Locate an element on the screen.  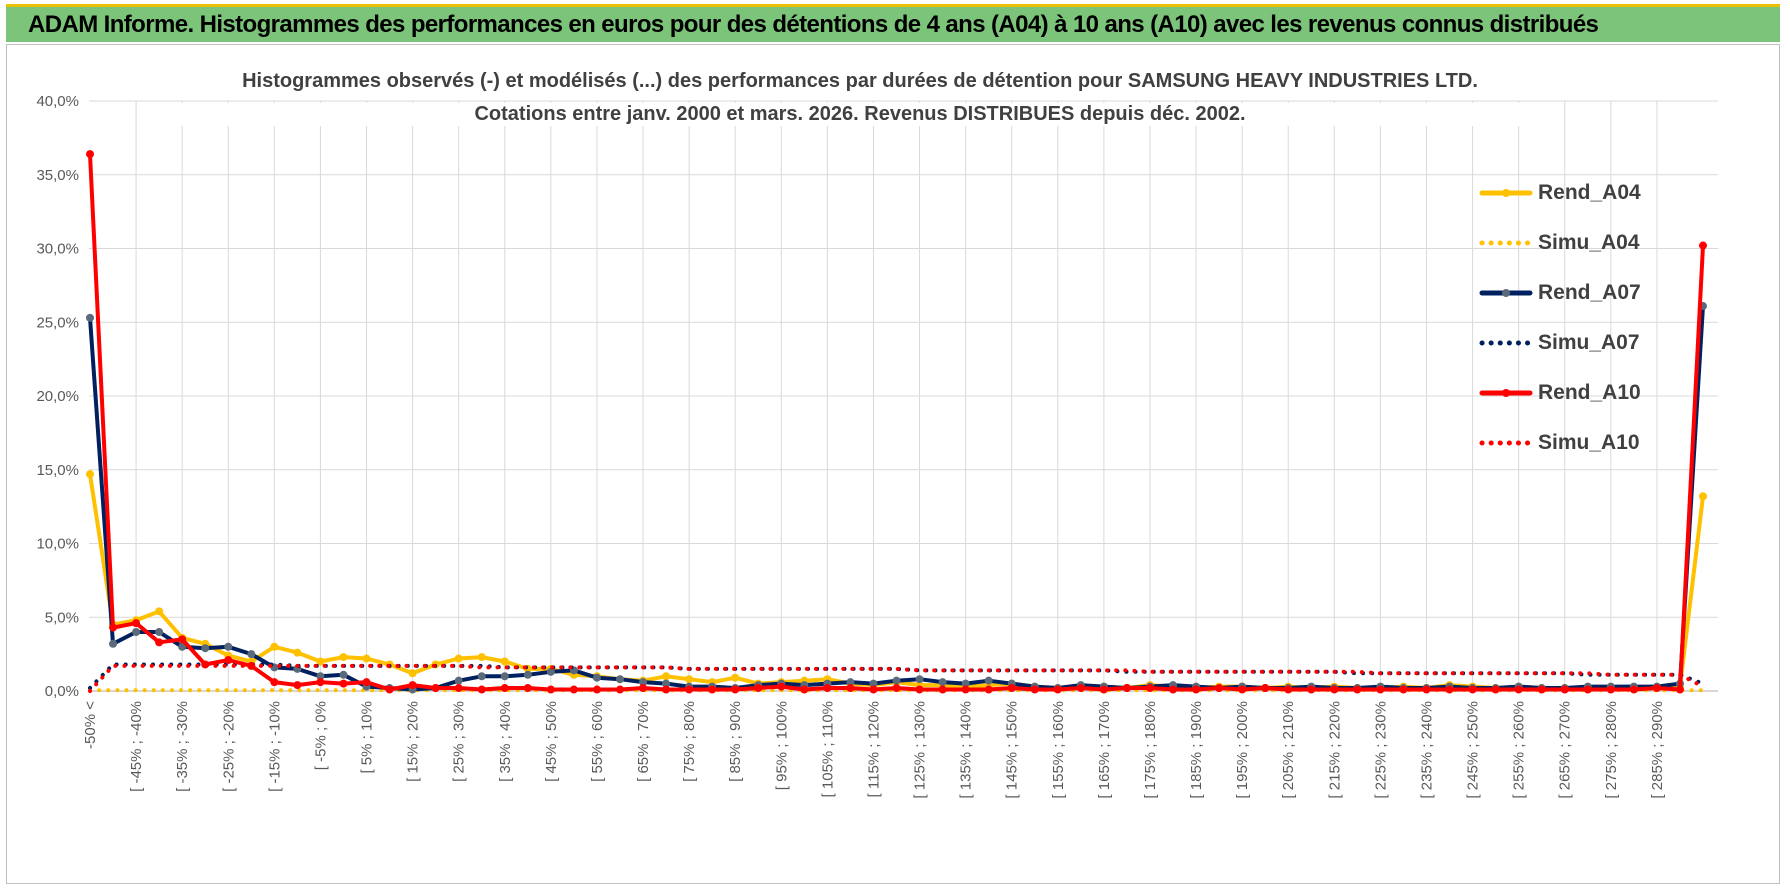
legend-item: Simu_A04 is located at coordinates (1578, 243).